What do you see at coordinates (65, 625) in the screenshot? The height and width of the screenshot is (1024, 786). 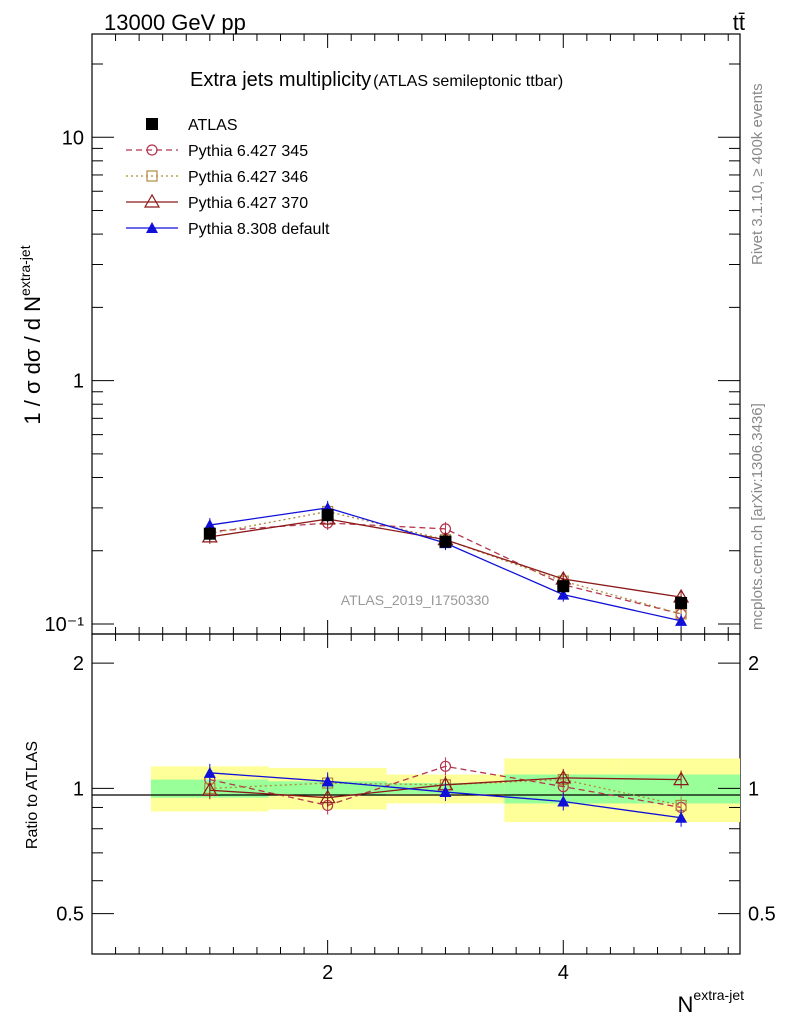 I see `y-tick-label: 10⁻¹` at bounding box center [65, 625].